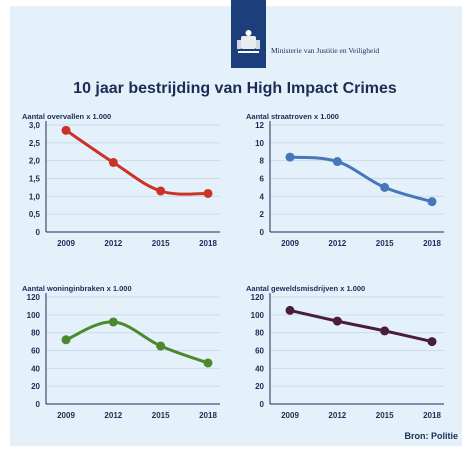 This screenshot has width=470, height=453. I want to click on y-tick-label: 3,0, so click(35, 125).